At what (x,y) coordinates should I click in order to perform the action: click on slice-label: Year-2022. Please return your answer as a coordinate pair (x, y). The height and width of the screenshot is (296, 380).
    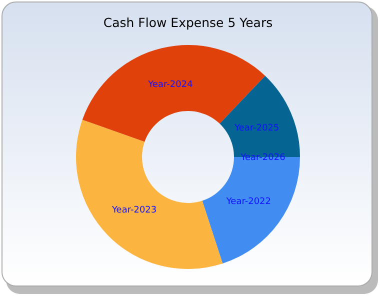
    Looking at the image, I should click on (248, 202).